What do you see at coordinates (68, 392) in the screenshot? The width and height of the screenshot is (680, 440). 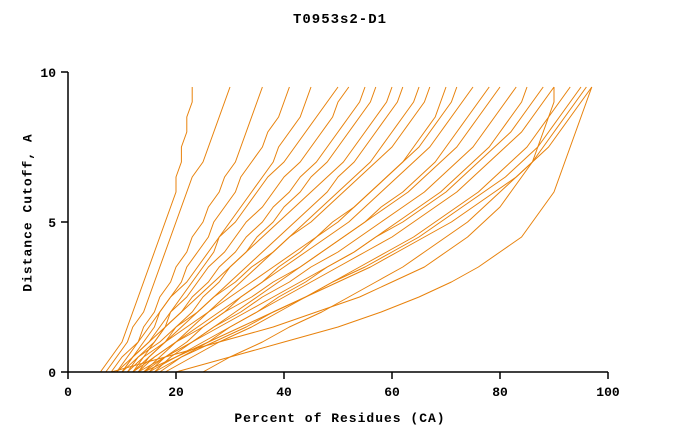 I see `x-tick-label: 0` at bounding box center [68, 392].